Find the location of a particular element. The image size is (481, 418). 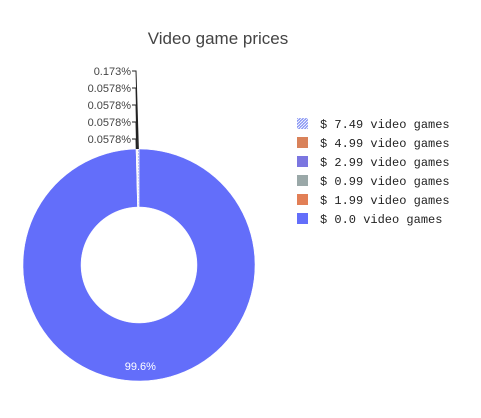

legend-label: $ 0.99 video games is located at coordinates (385, 182).